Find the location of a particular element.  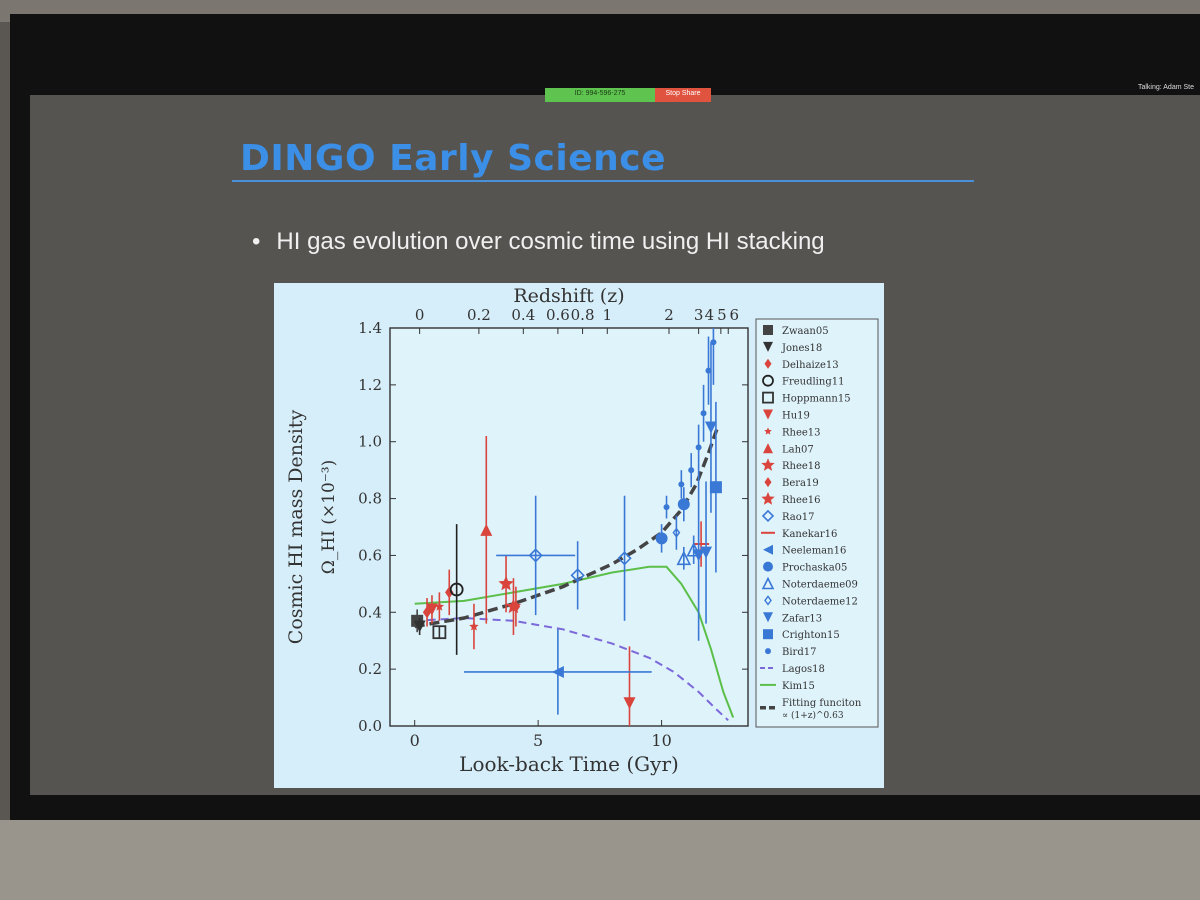

legend-label: Zwaan05 is located at coordinates (805, 331).